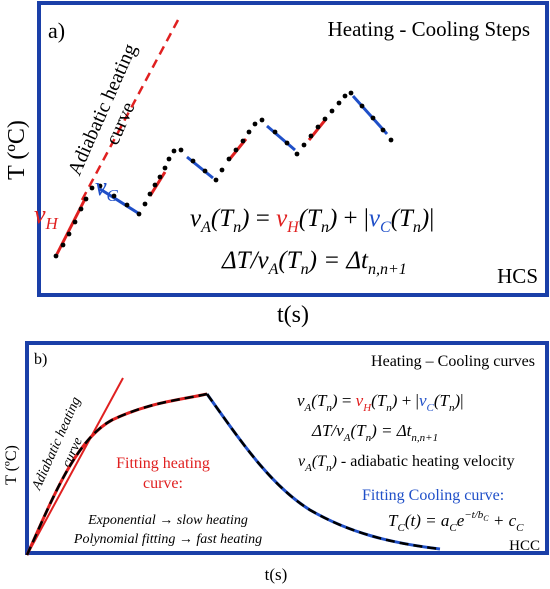 The width and height of the screenshot is (550, 589). What do you see at coordinates (75, 466) in the screenshot?
I see `panel-b-adiabatic-line` at bounding box center [75, 466].